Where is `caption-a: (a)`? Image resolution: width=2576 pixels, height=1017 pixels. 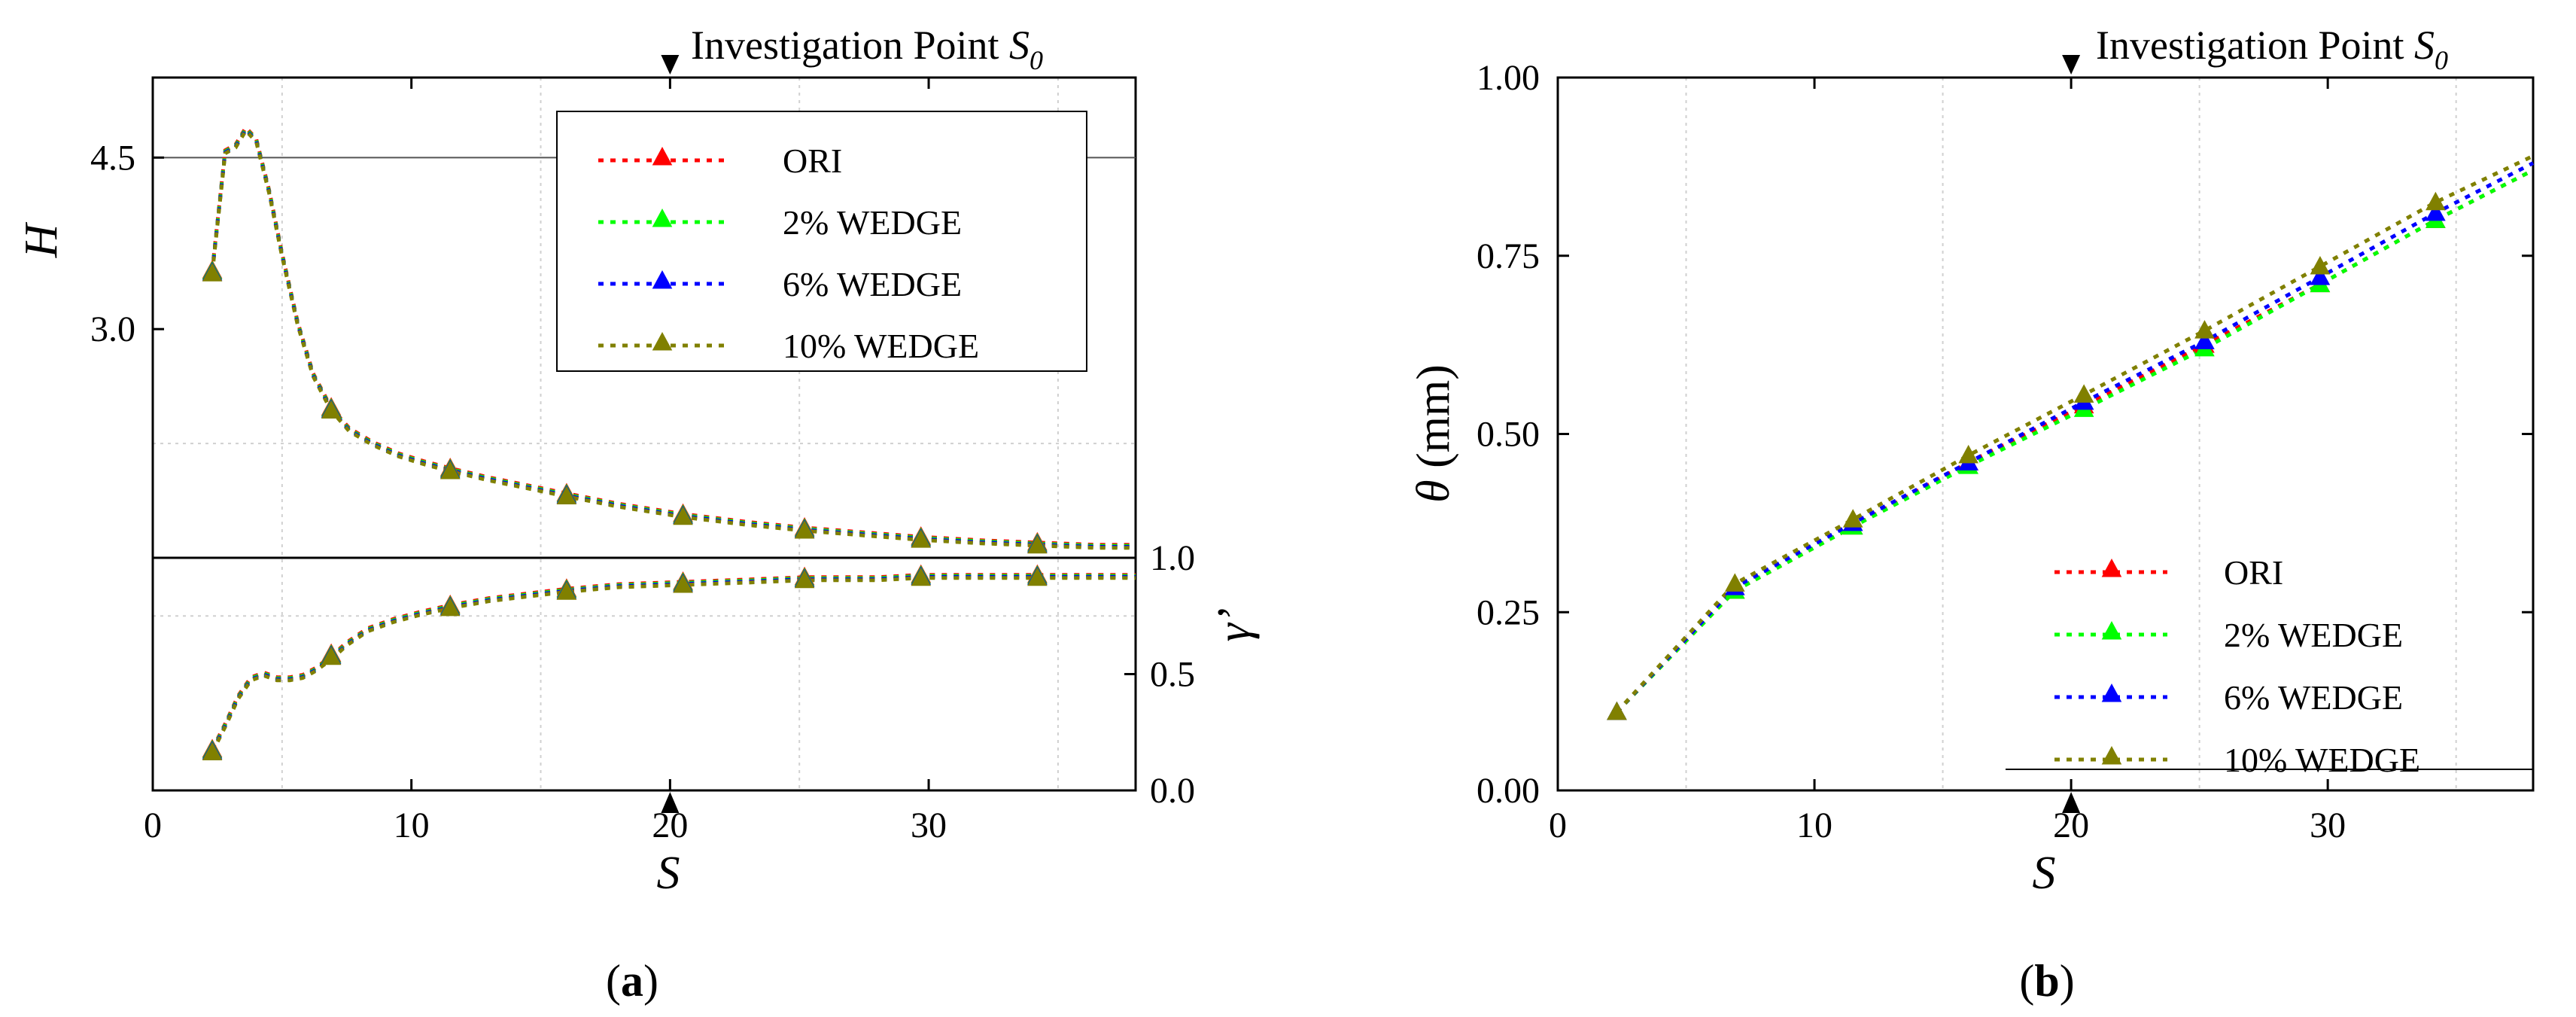
caption-a: (a) is located at coordinates (632, 981).